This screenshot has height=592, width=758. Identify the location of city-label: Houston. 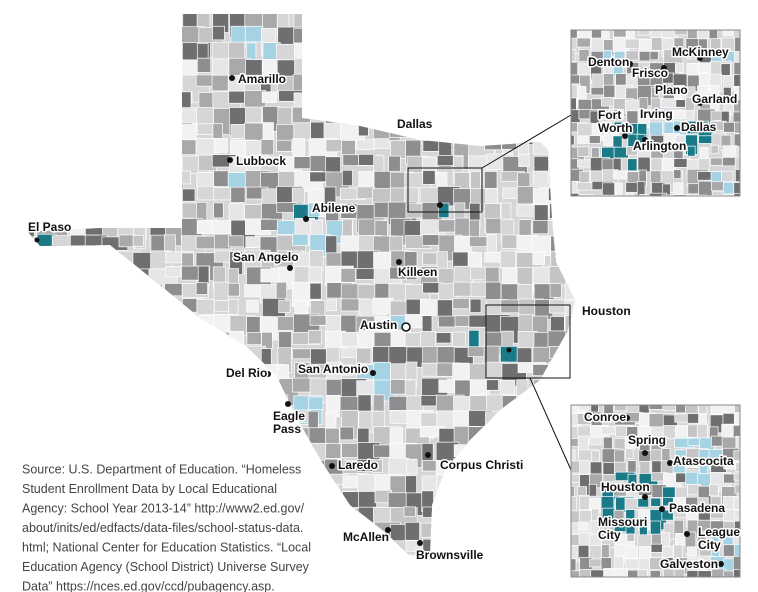
(625, 487).